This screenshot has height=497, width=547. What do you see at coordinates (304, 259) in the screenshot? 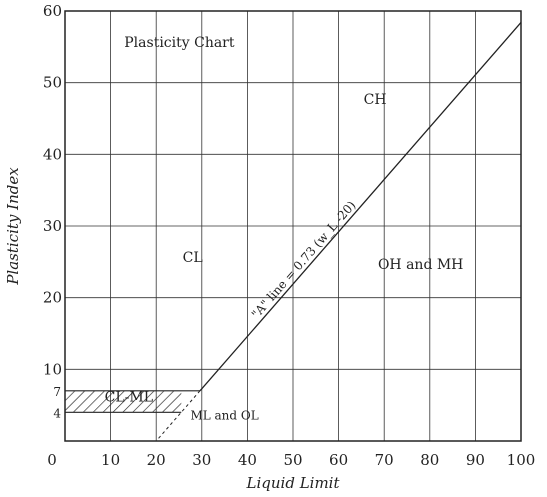
I see `a-line-label: "A" line = 0.73 (w_L -20)` at bounding box center [304, 259].